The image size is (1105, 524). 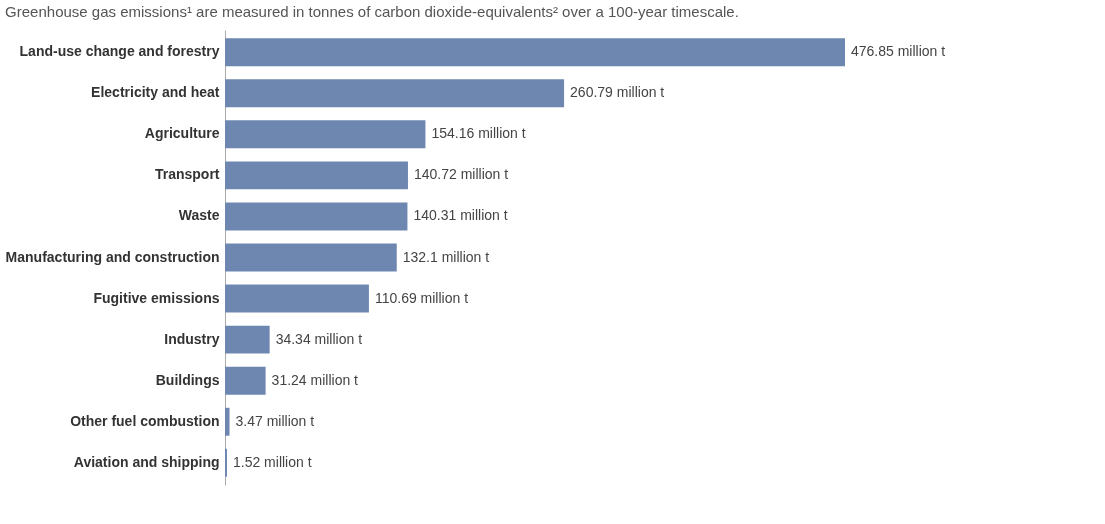 I want to click on y-tick-label: Transport, so click(x=187, y=174).